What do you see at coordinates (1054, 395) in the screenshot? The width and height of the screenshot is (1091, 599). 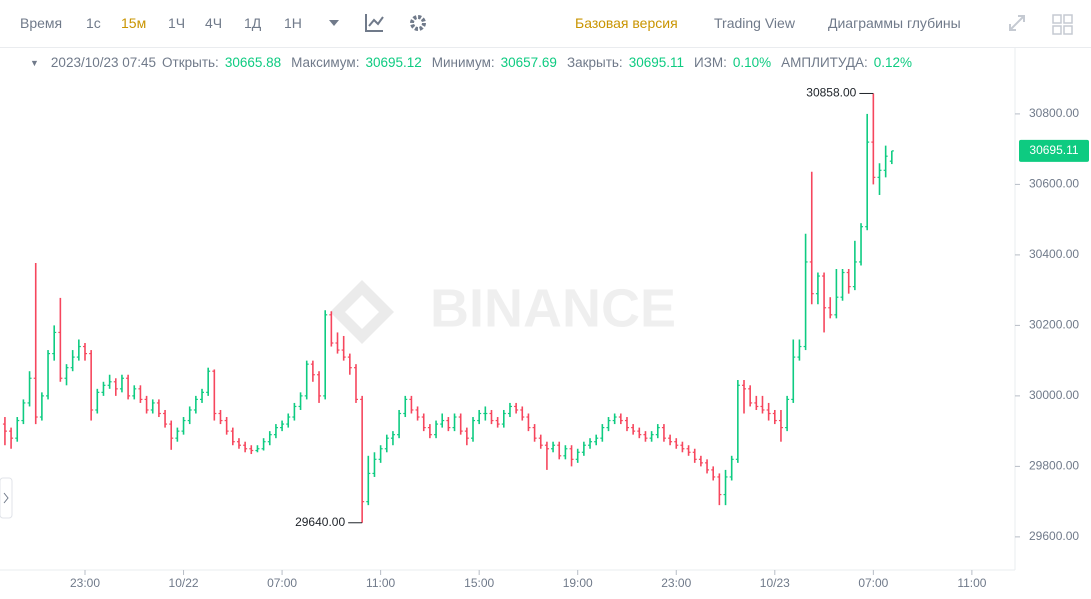 I see `y-tick-label: 30000.00` at bounding box center [1054, 395].